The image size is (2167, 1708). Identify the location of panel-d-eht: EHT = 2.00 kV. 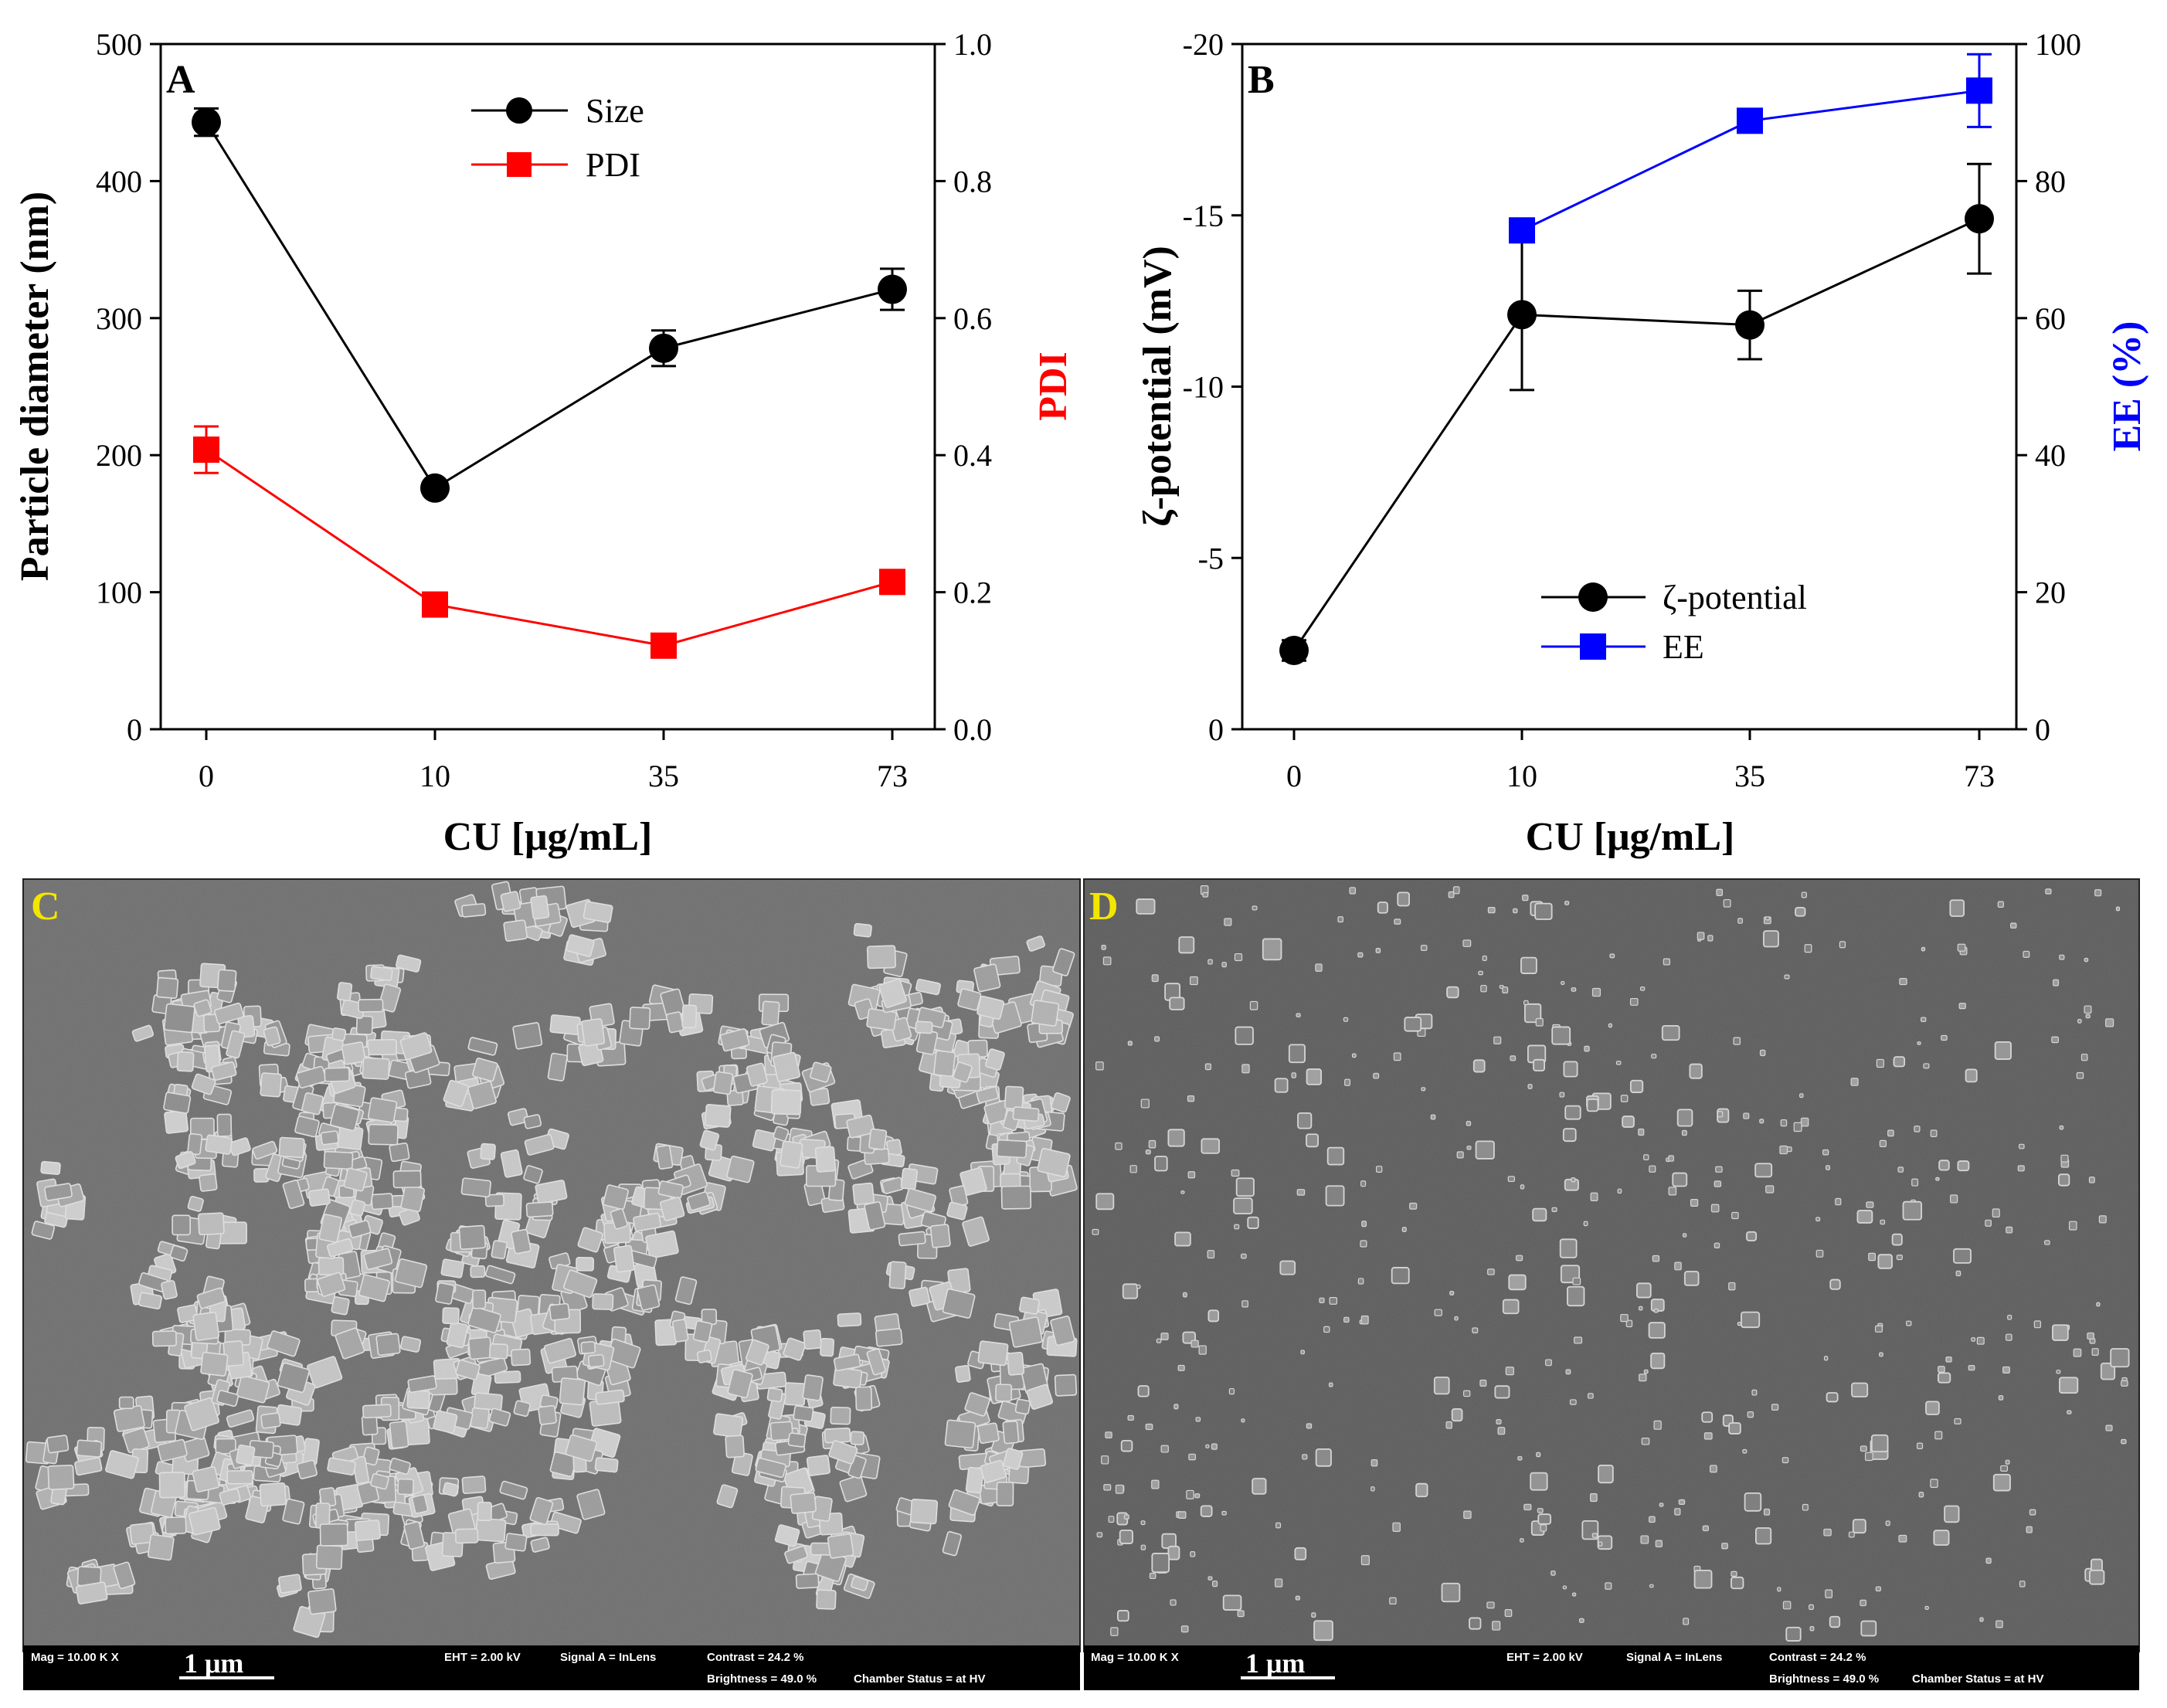
(1544, 1657).